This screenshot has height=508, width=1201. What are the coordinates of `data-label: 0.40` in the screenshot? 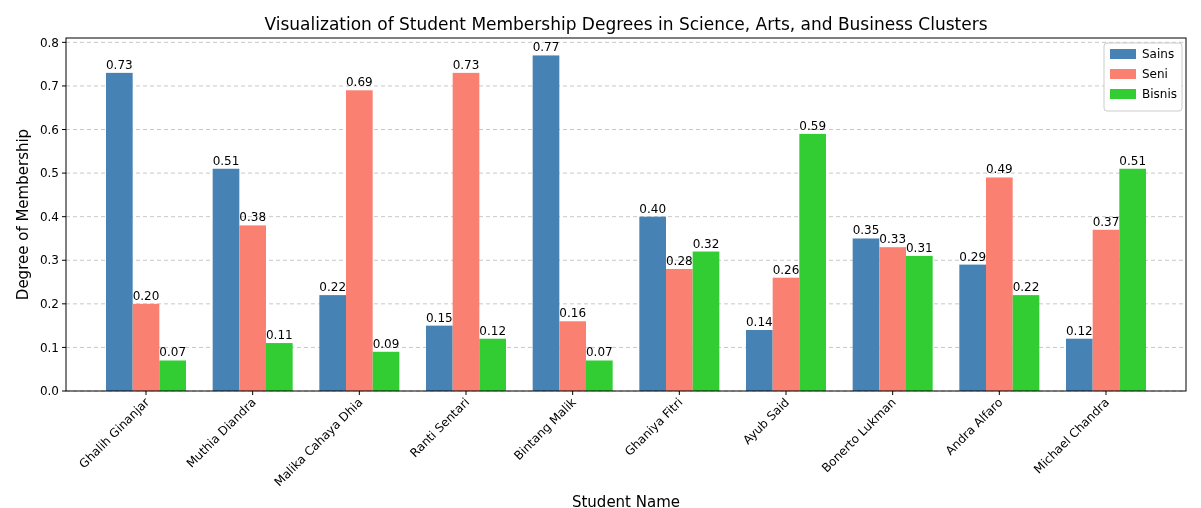 It's located at (653, 208).